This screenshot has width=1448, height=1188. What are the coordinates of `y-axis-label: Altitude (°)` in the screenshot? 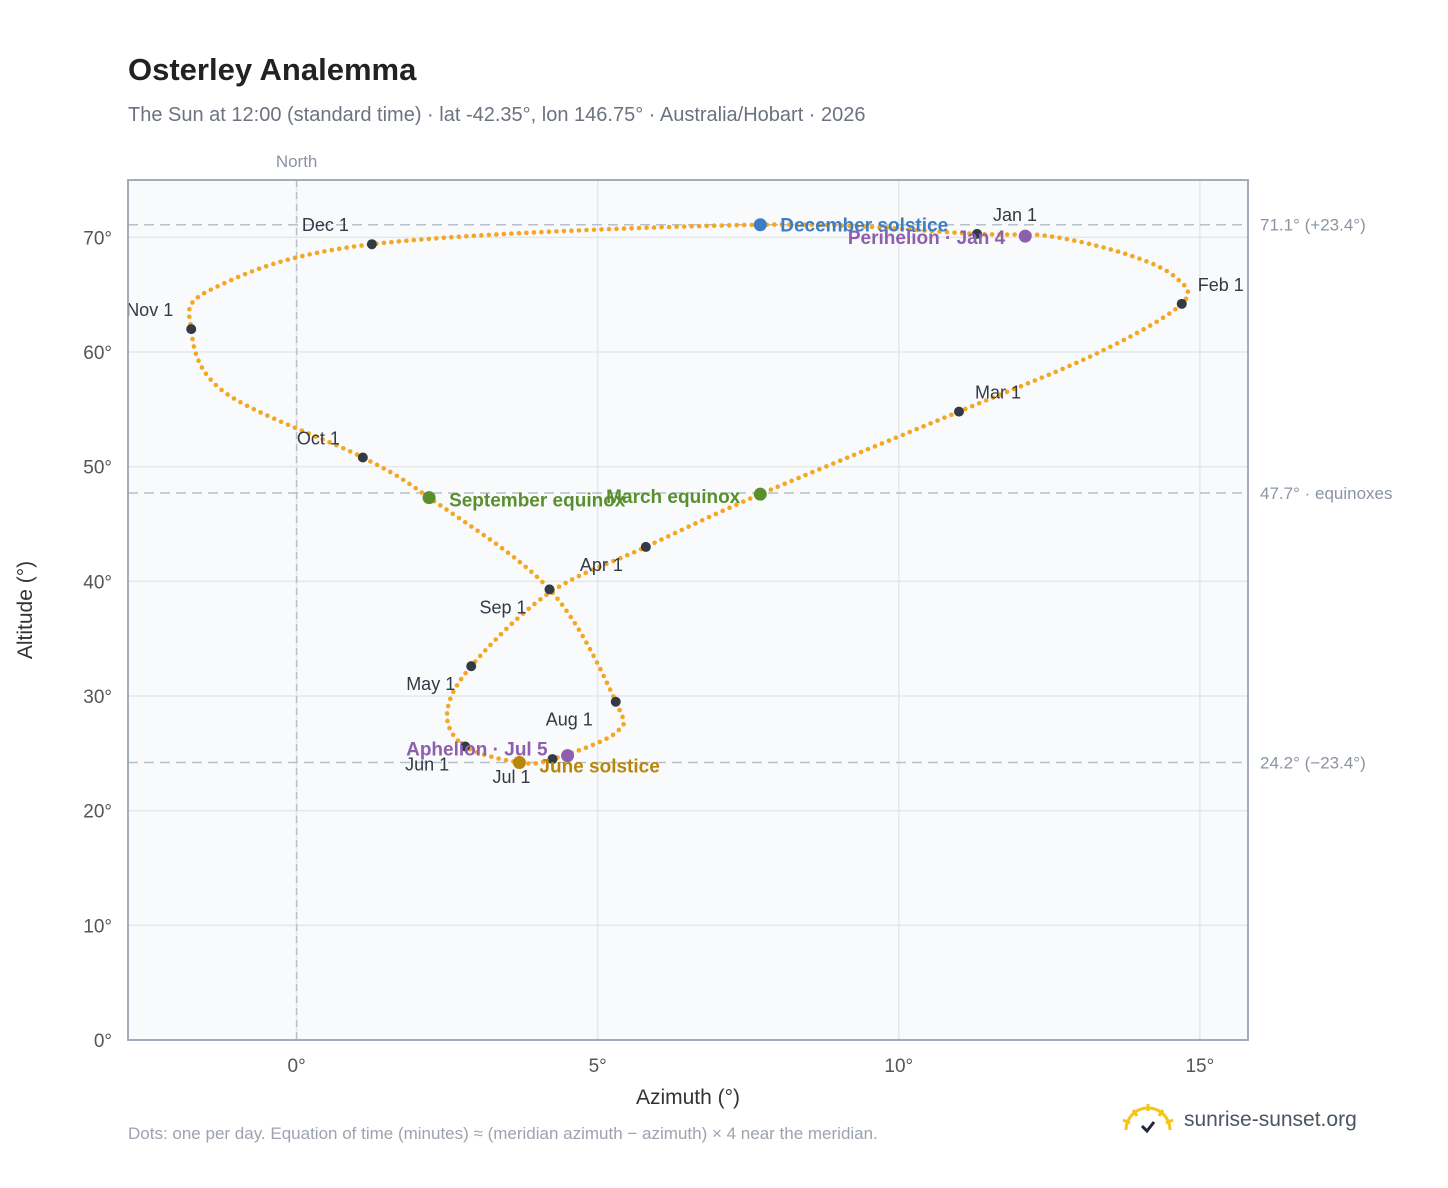 It's located at (25, 610).